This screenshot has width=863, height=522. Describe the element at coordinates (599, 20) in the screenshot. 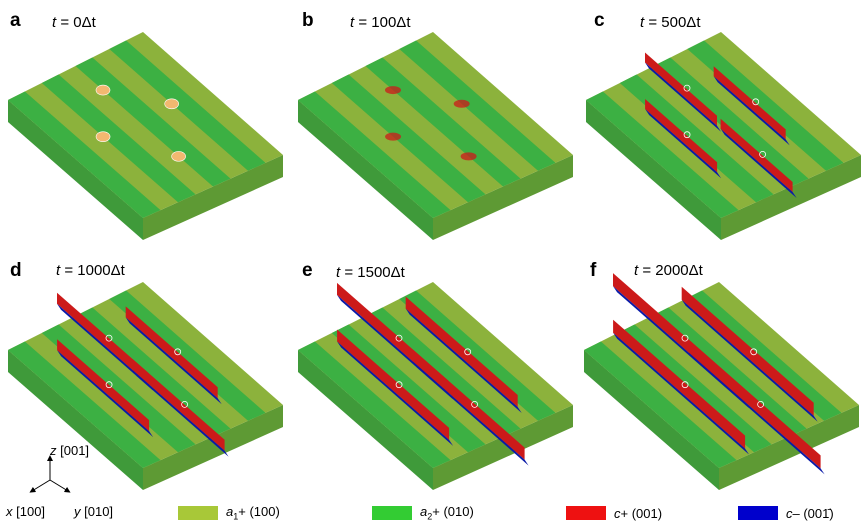

I see `panel-letter: c` at that location.